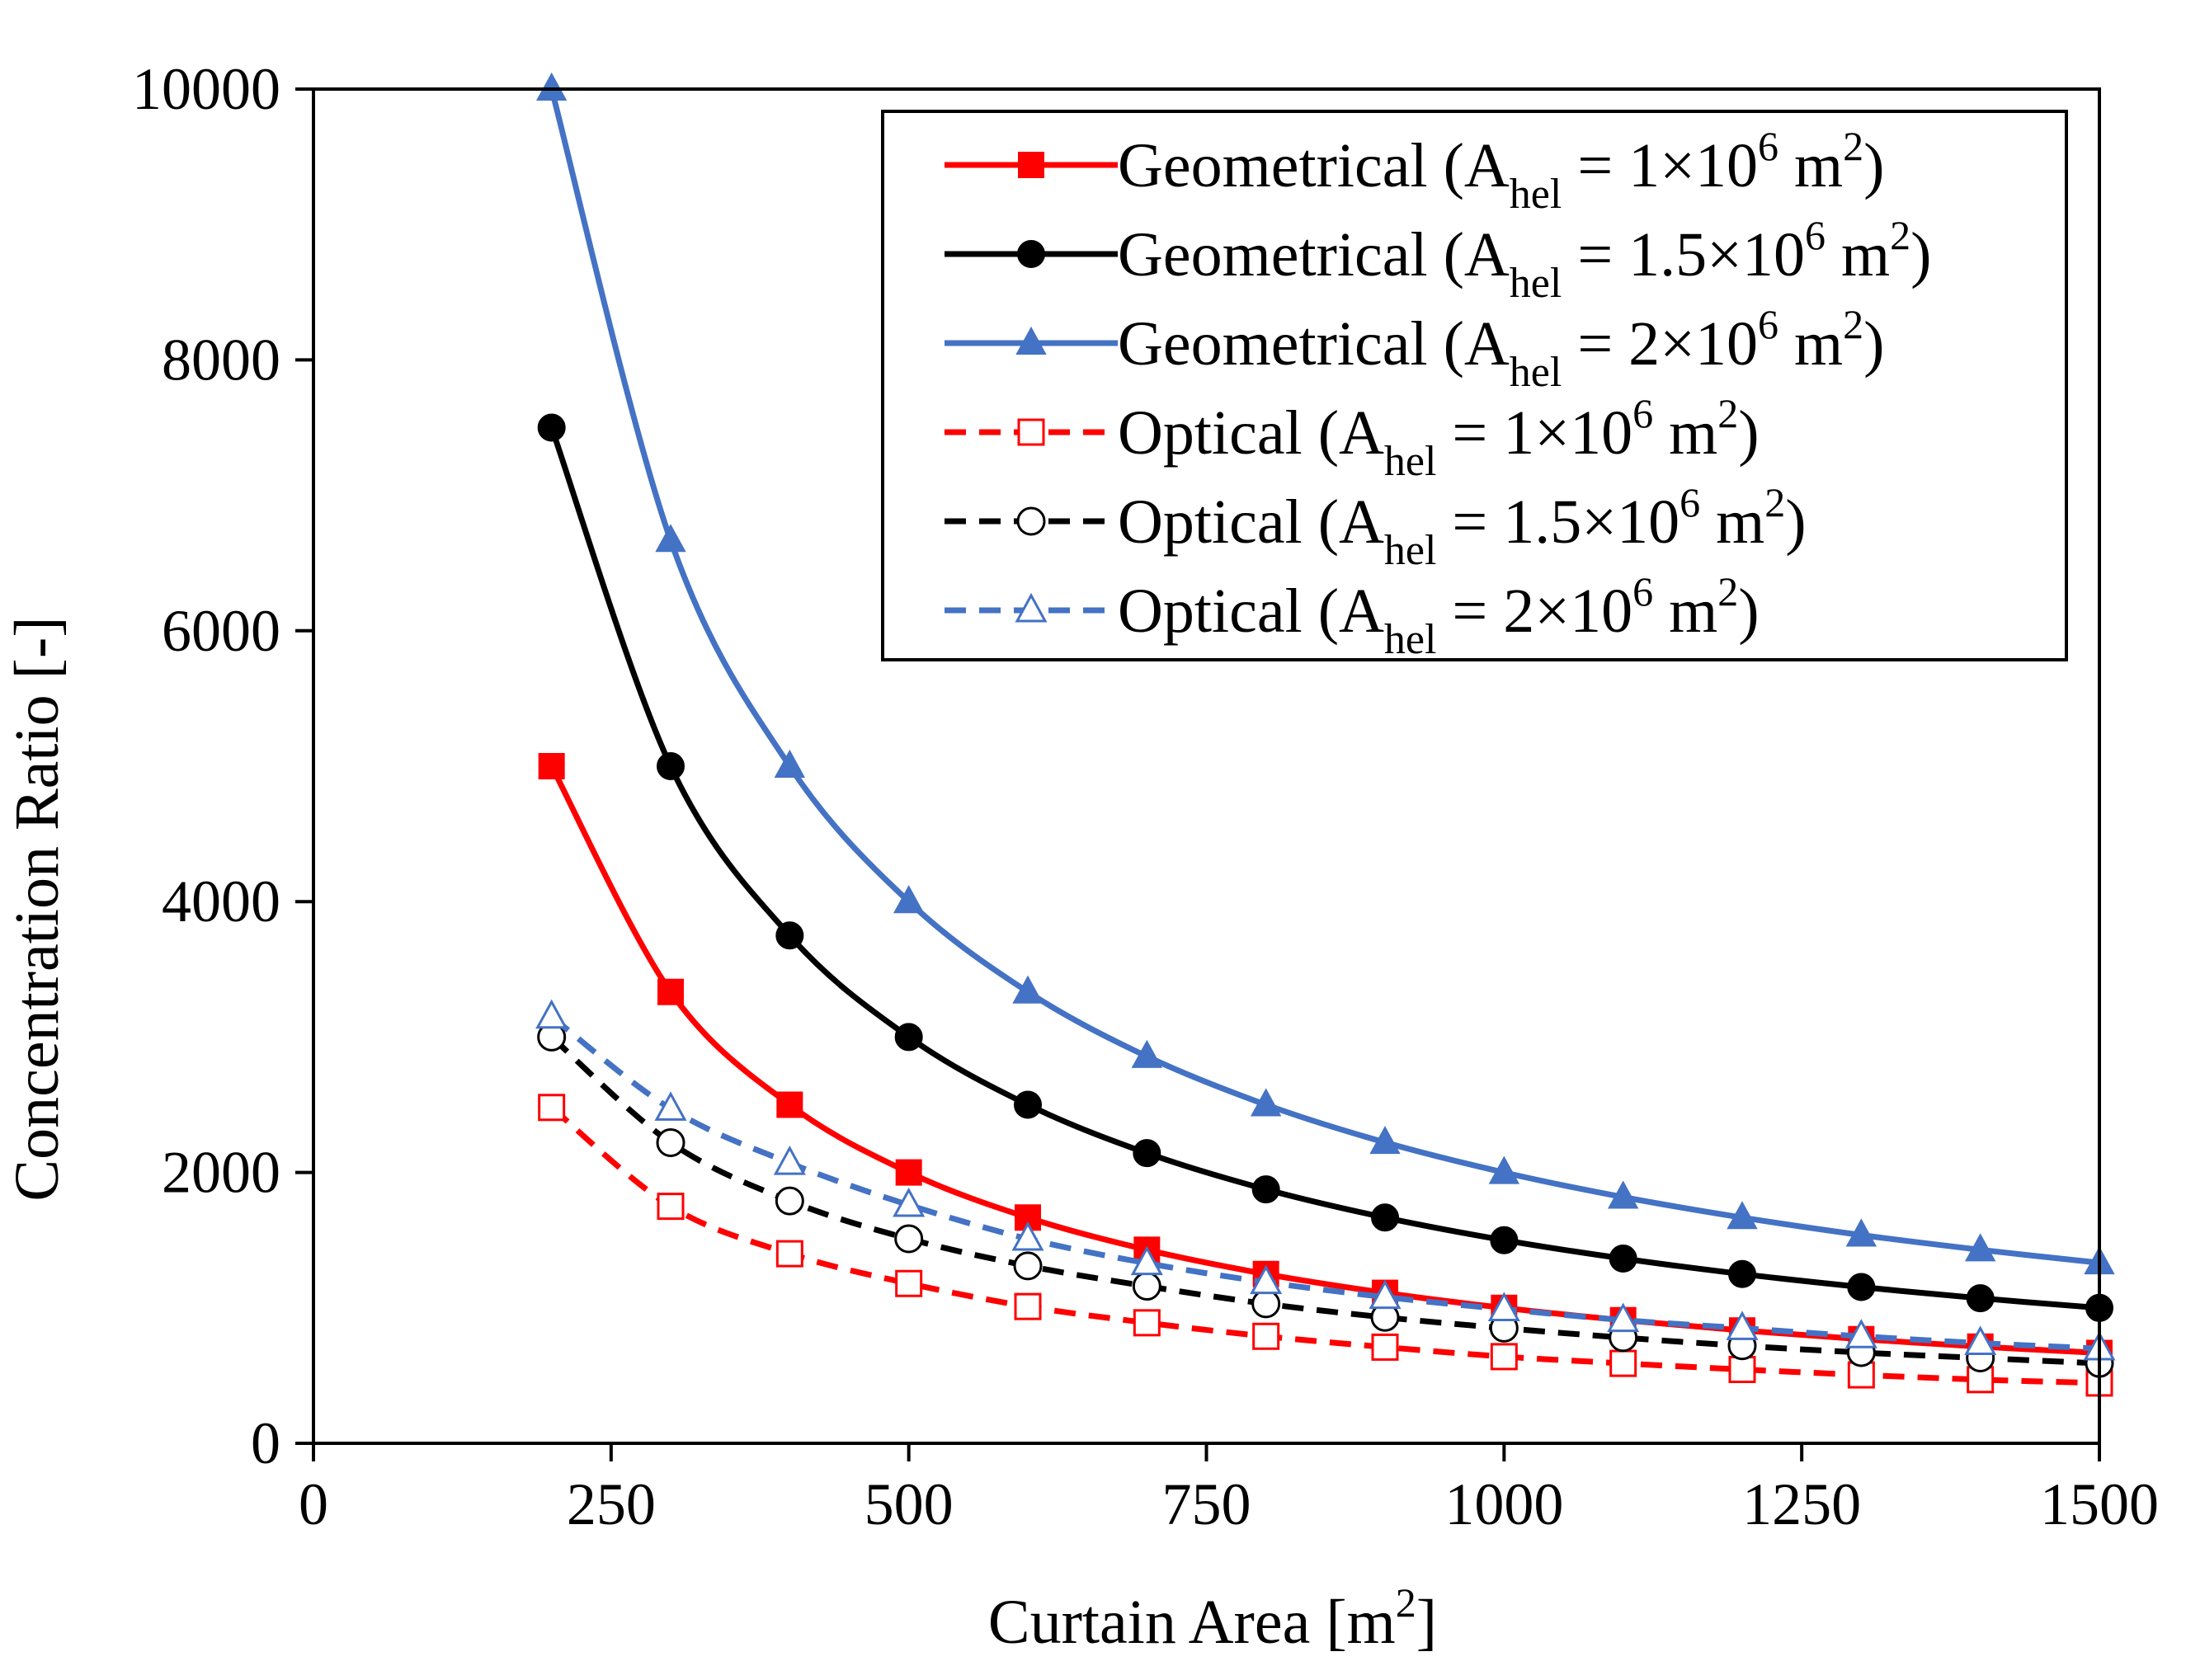  What do you see at coordinates (1801, 1504) in the screenshot?
I see `x-tick-label: 1250` at bounding box center [1801, 1504].